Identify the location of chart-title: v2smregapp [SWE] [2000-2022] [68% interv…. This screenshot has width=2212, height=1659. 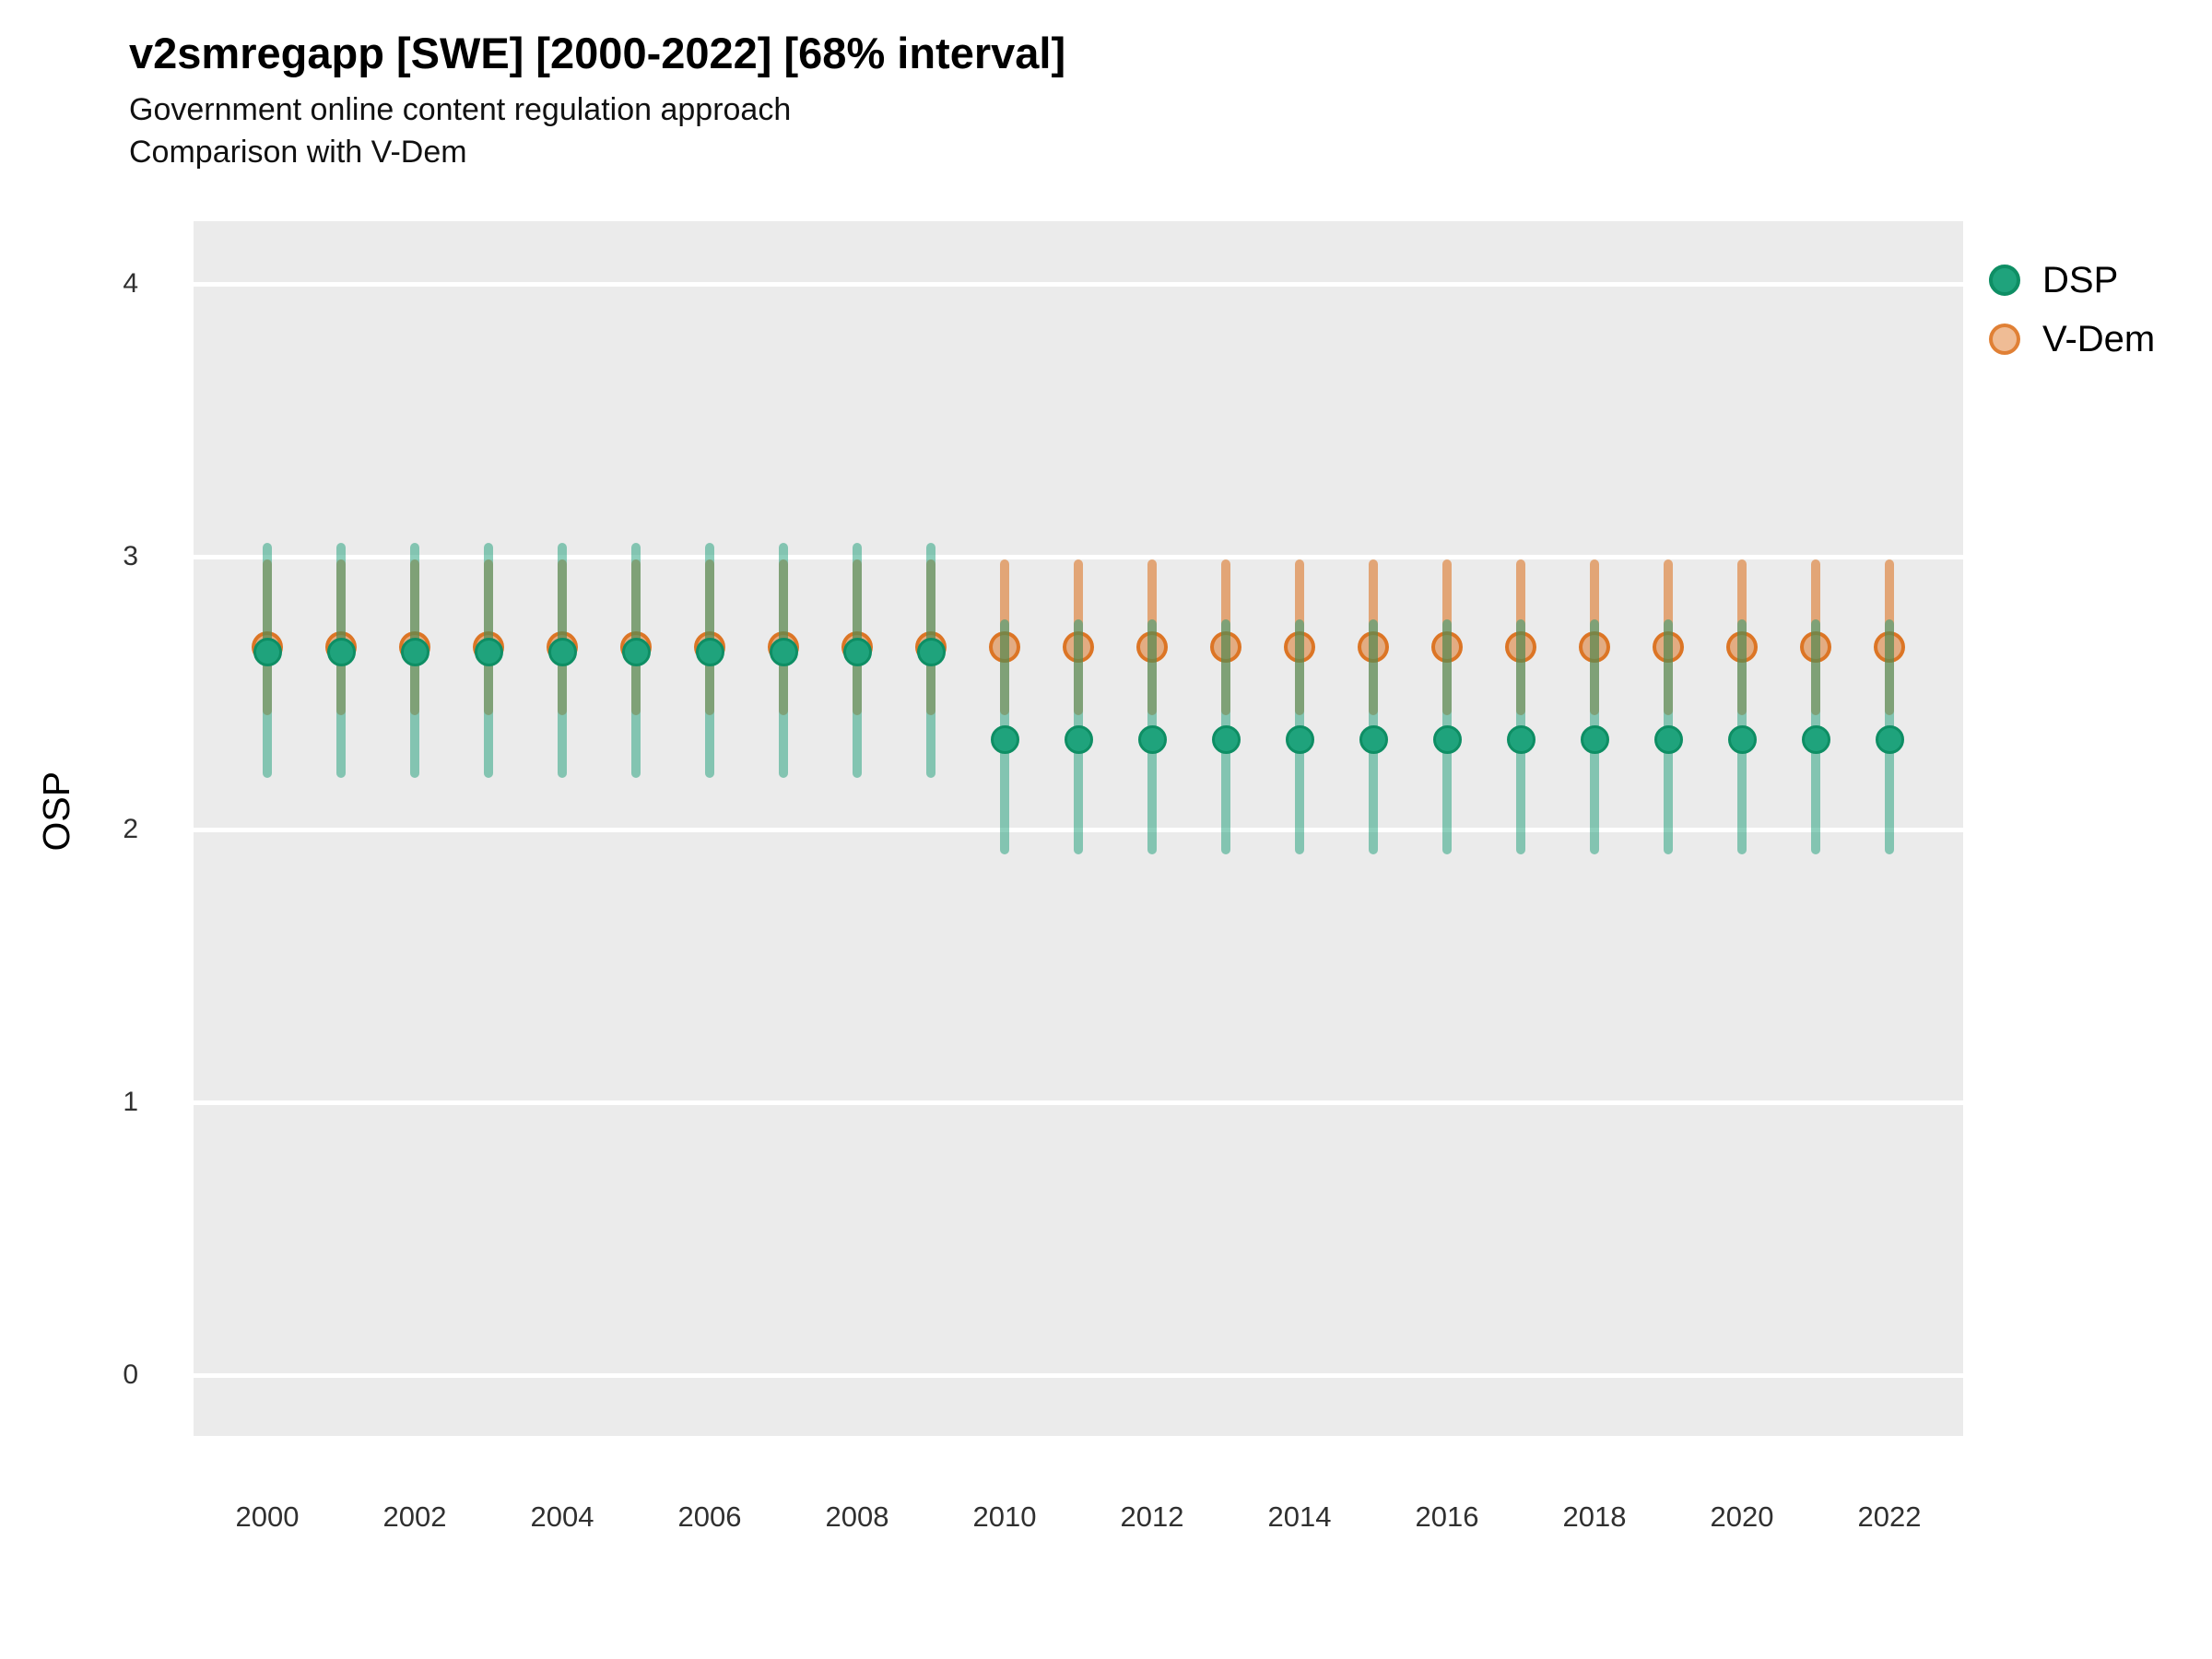
(597, 53).